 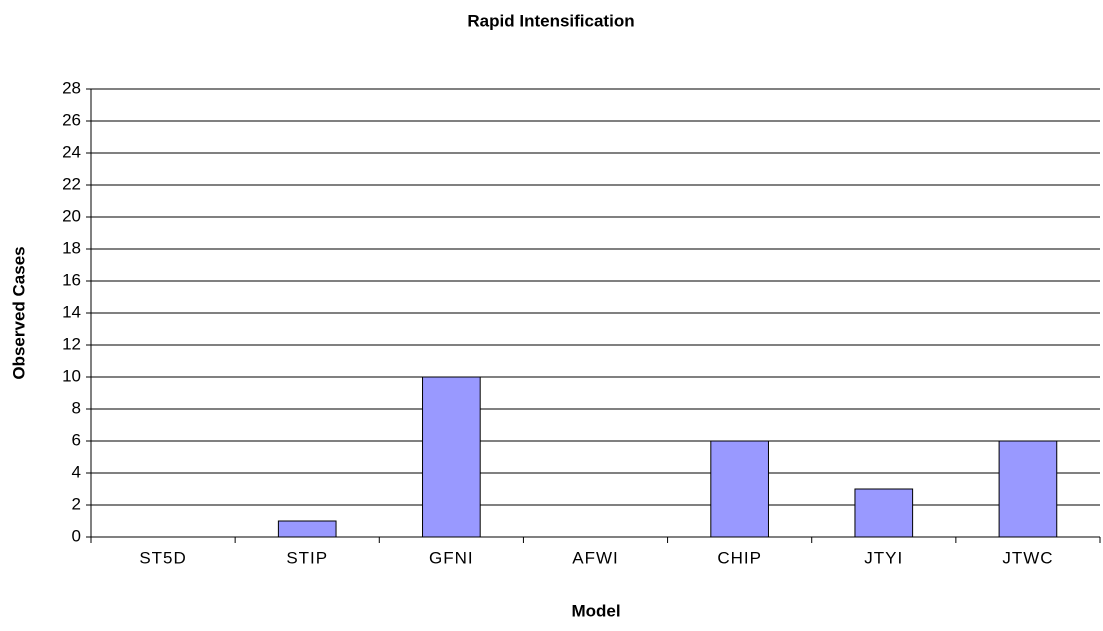 What do you see at coordinates (76, 535) in the screenshot?
I see `y-tick-label: 0` at bounding box center [76, 535].